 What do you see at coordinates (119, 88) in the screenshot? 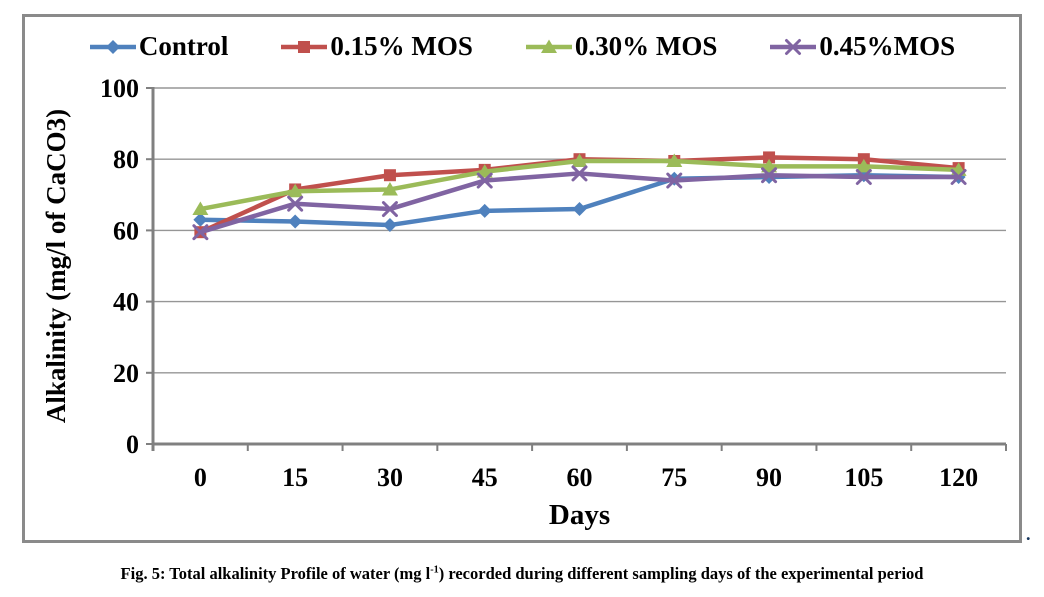
I see `y-tick-label-100: 100` at bounding box center [119, 88].